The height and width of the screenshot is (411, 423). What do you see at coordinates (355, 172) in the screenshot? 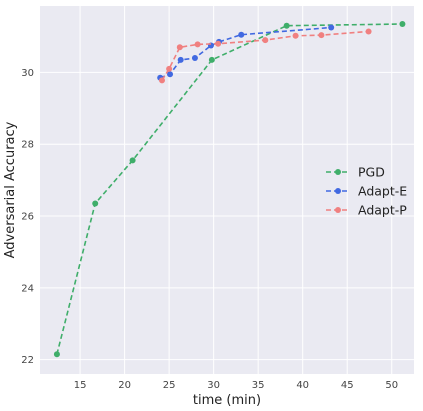
I see `legend-item-pgd: PGD` at bounding box center [355, 172].